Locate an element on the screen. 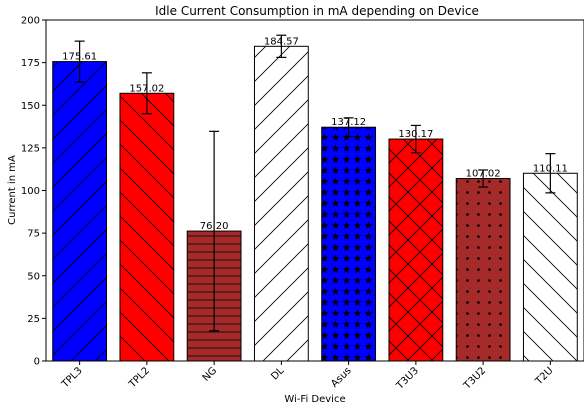 This screenshot has width=584, height=407. y-tick-label-150: 150 is located at coordinates (30, 106).